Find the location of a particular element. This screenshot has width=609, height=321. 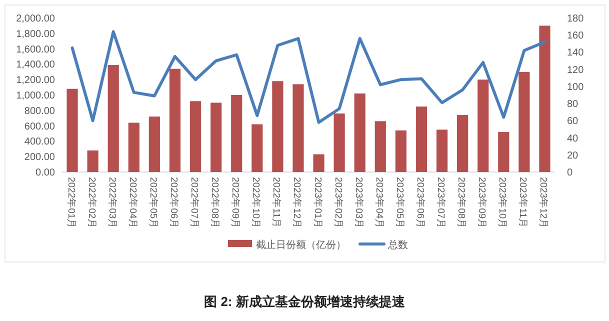

x-tick-label: 2023年01月 is located at coordinates (318, 203).